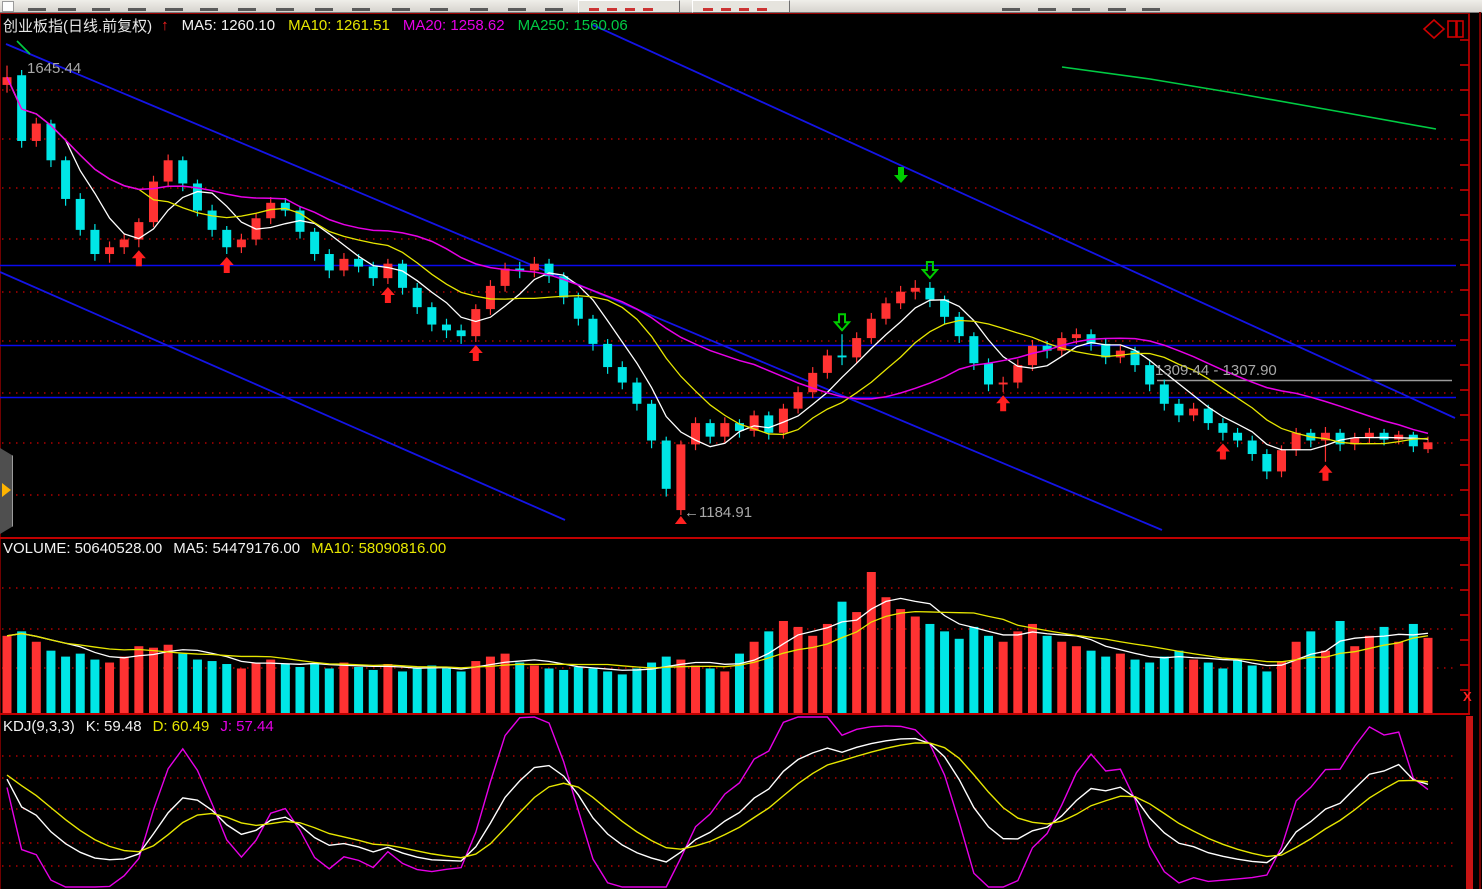 Image resolution: width=1482 pixels, height=889 pixels. What do you see at coordinates (83, 548) in the screenshot?
I see `volume-value-label: VOLUME: 50640528.00` at bounding box center [83, 548].